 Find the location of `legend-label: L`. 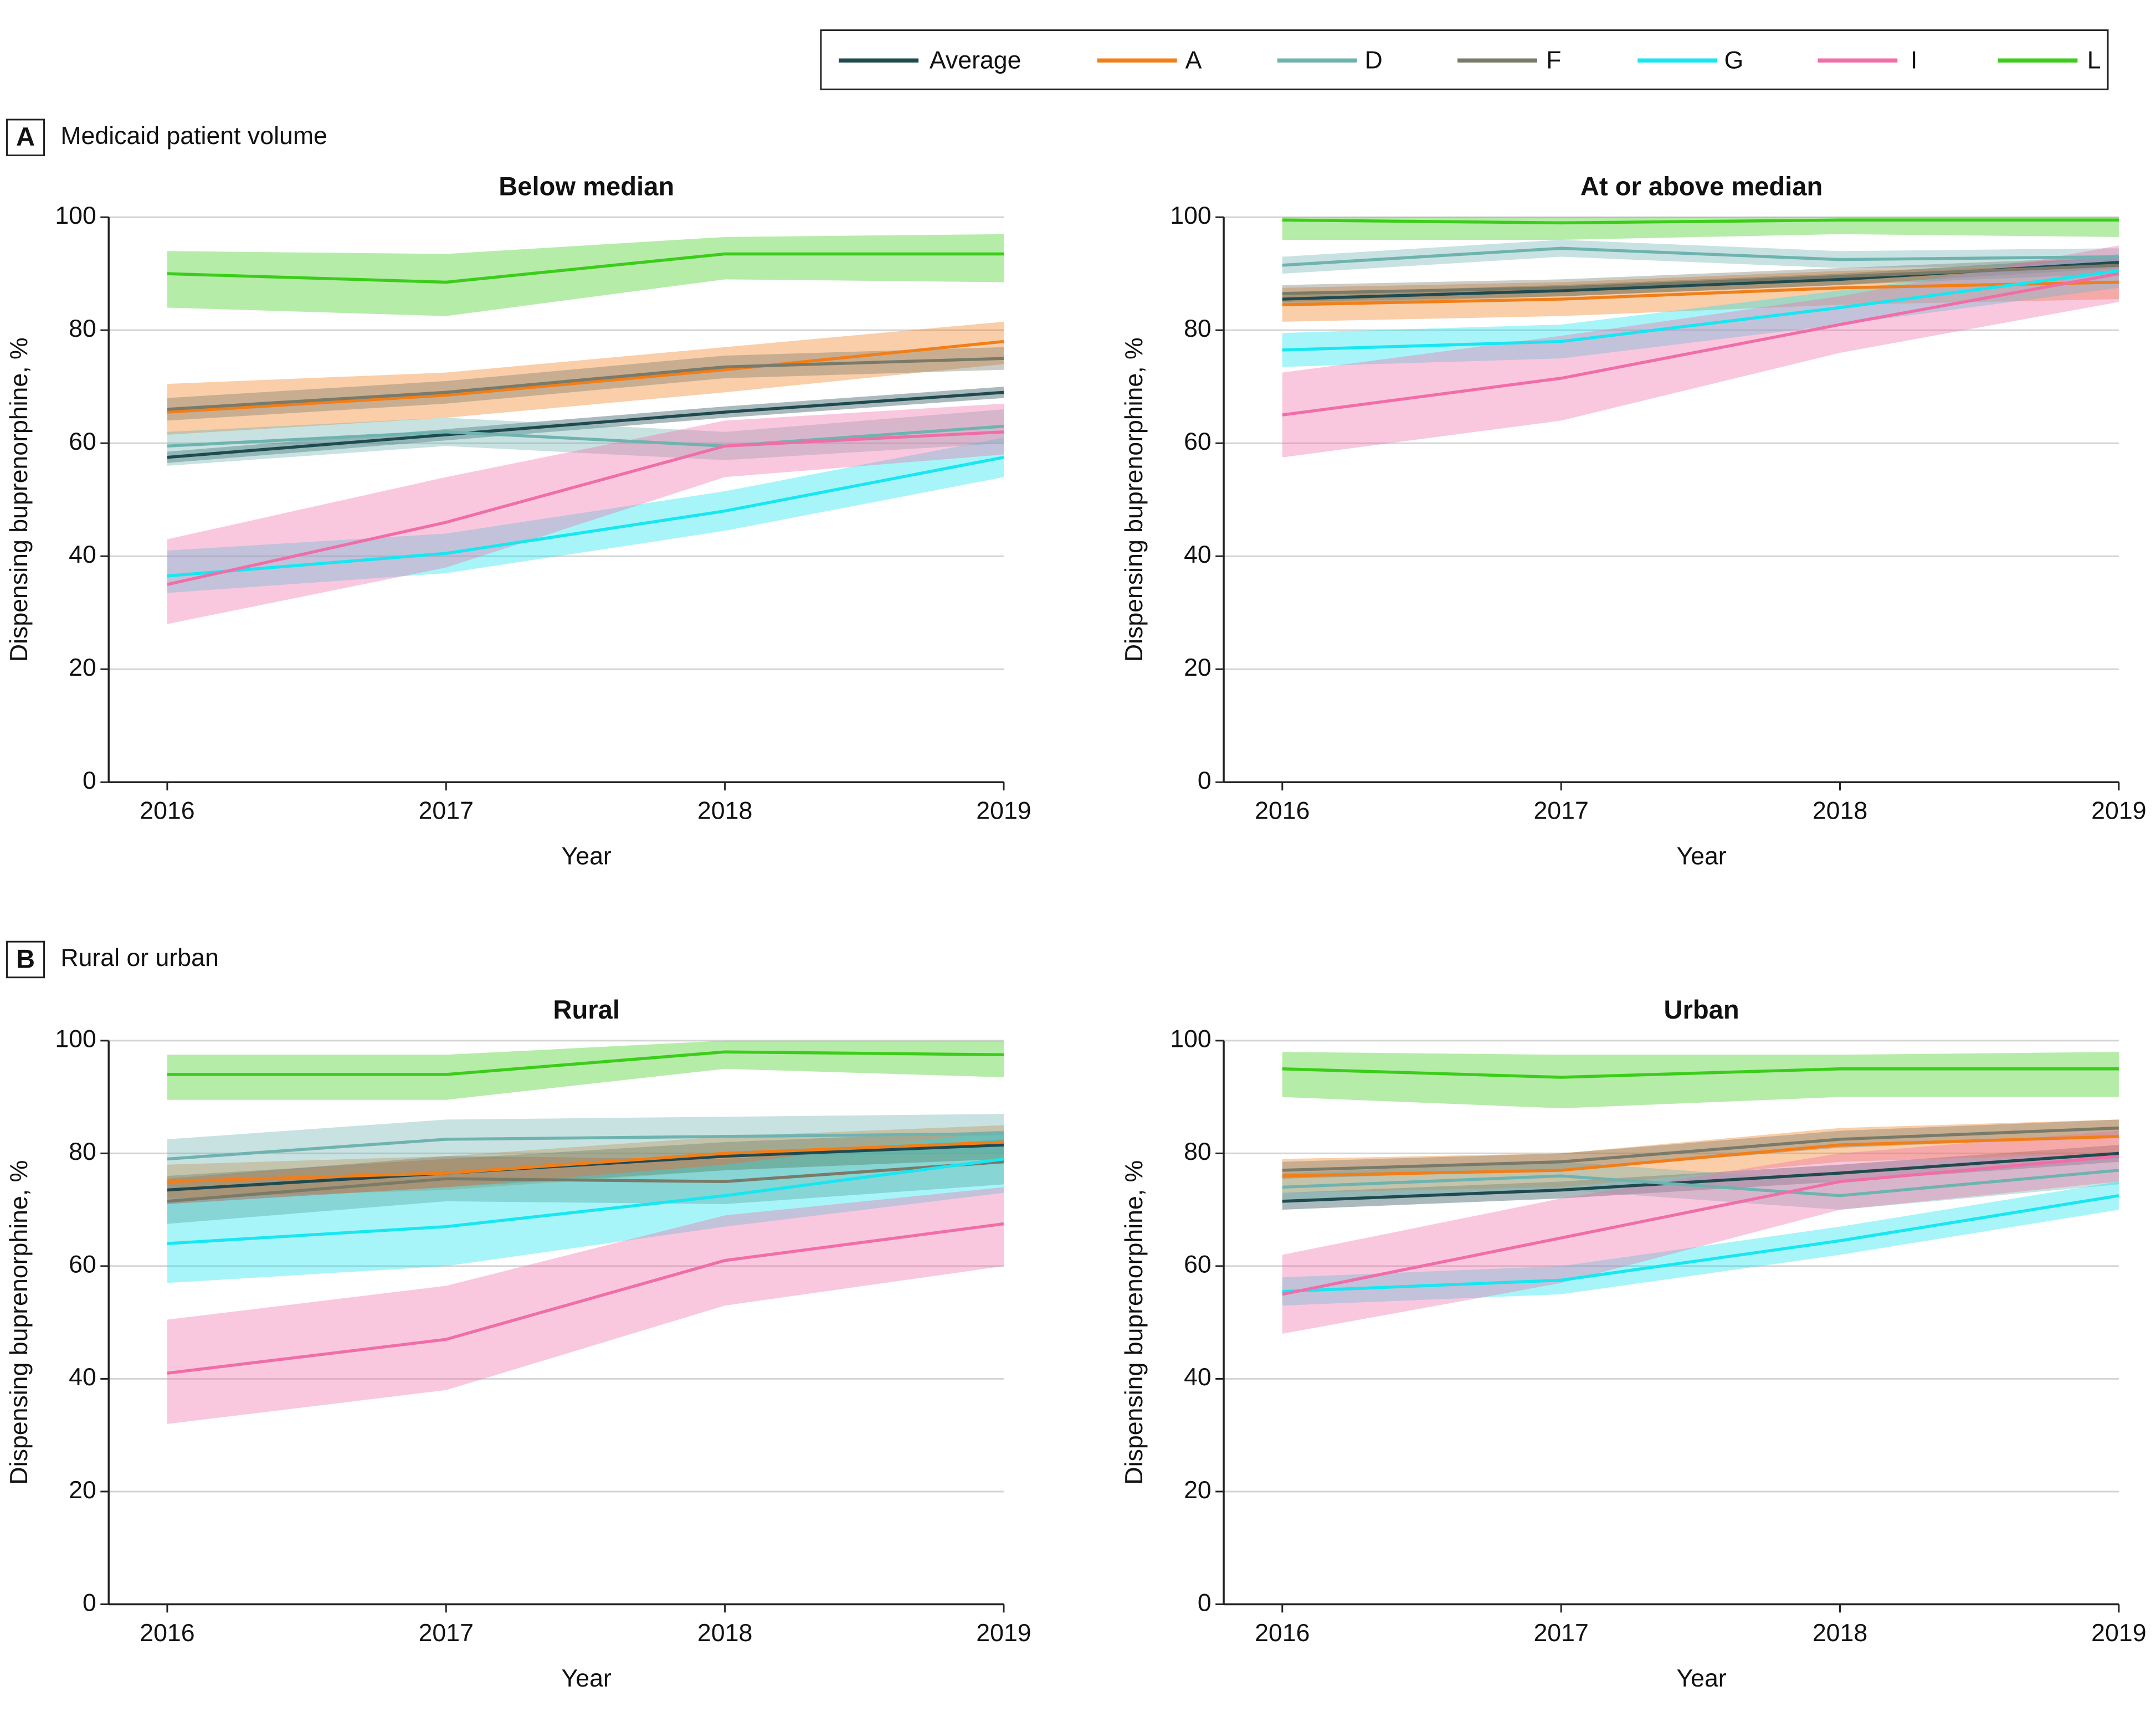

legend-label: L is located at coordinates (2094, 60).